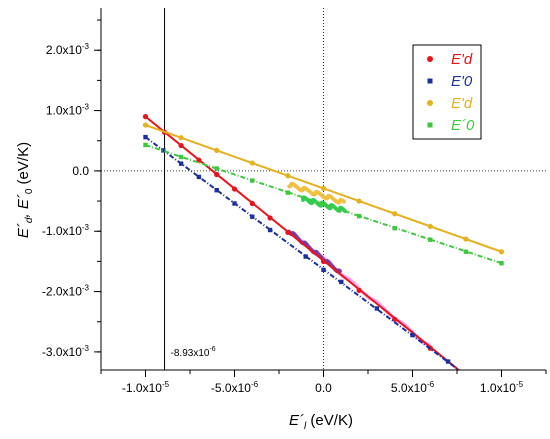  Describe the element at coordinates (66, 291) in the screenshot. I see `y-tick-label: -2.0x10⁻³` at that location.